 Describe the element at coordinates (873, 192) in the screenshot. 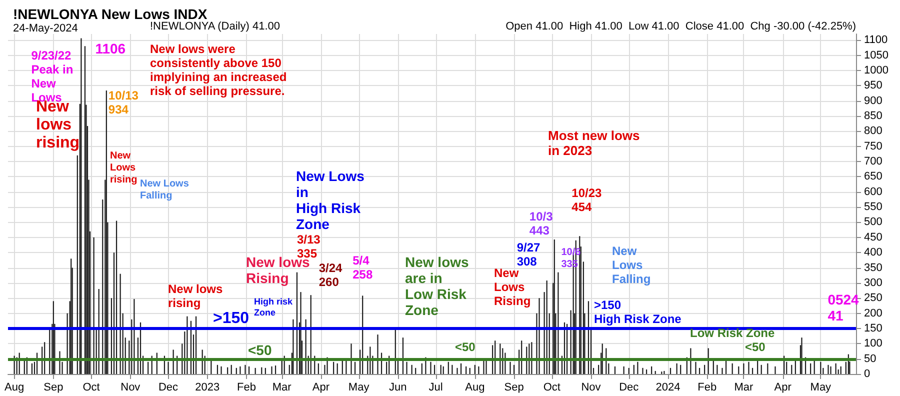

I see `y-tick-label: 600` at that location.